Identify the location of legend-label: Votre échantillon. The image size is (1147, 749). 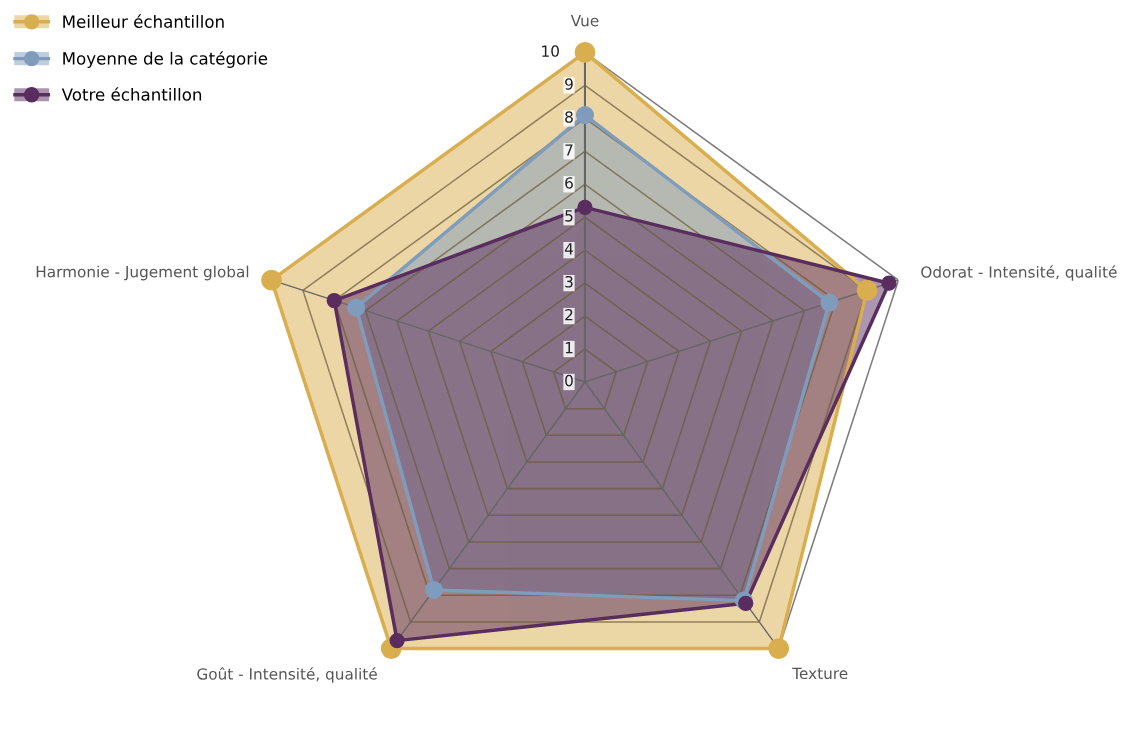
(131, 94).